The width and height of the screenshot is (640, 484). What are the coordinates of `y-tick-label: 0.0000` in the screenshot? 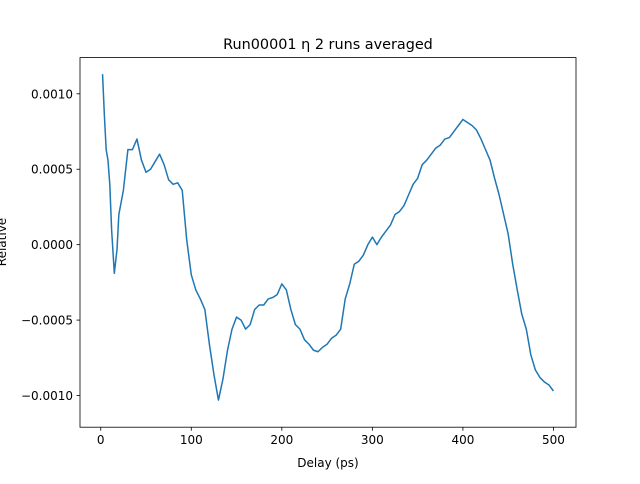 It's located at (52, 245).